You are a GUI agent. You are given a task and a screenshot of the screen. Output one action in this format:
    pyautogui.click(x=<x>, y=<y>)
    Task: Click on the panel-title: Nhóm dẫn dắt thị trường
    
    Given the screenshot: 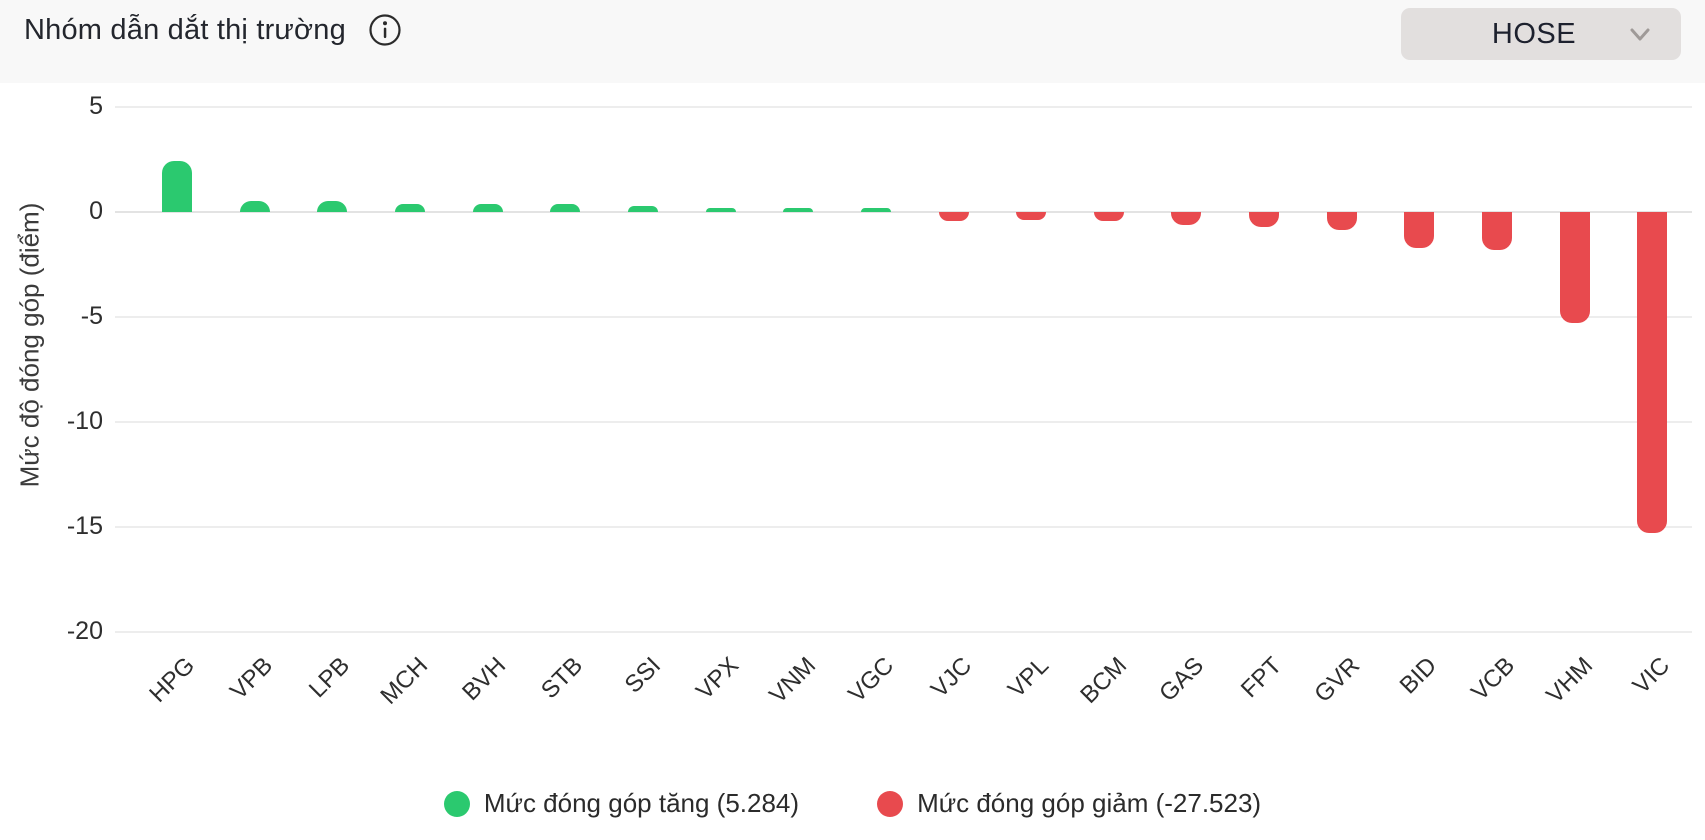 What is the action you would take?
    pyautogui.click(x=185, y=30)
    